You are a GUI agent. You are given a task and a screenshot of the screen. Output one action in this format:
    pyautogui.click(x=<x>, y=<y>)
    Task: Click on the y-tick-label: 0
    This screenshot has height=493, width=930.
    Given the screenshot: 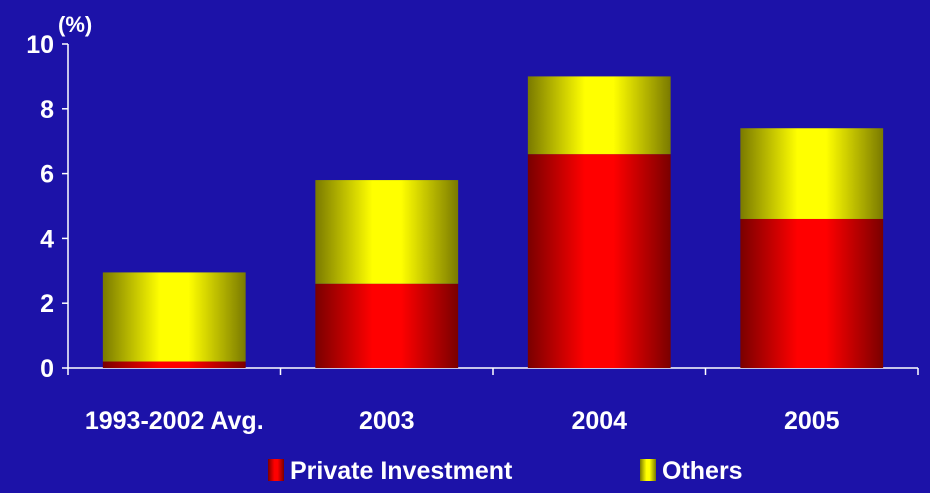 What is the action you would take?
    pyautogui.click(x=47, y=369)
    